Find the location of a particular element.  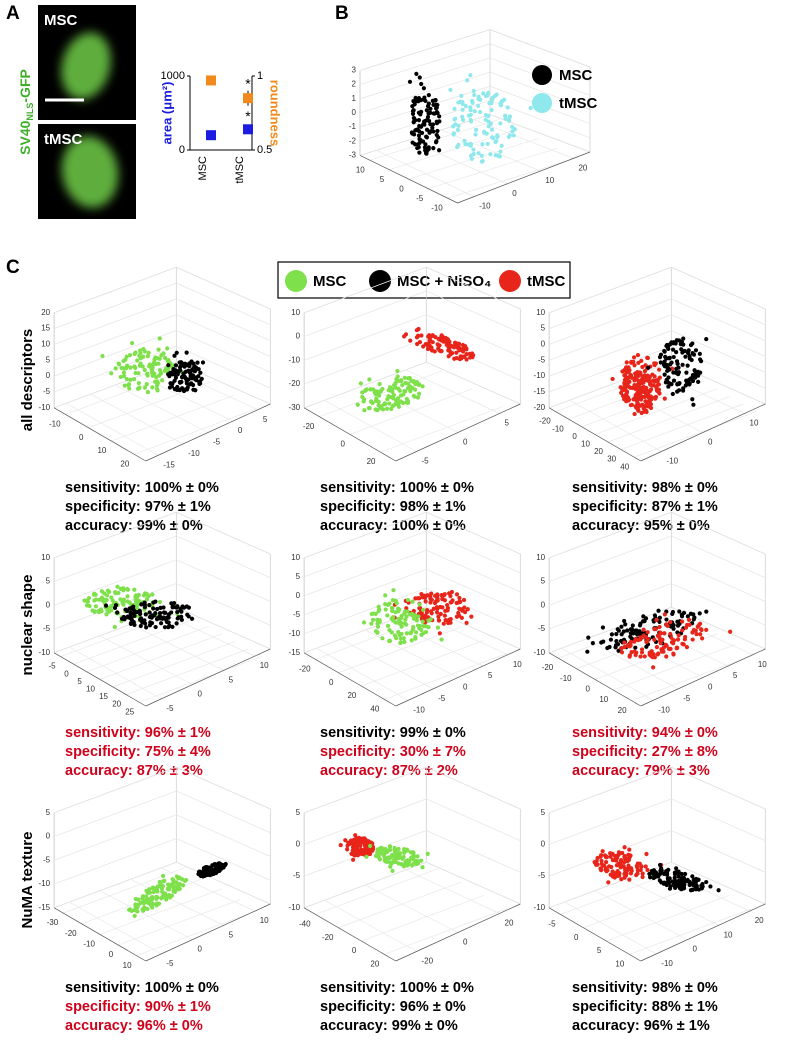

x-tick-label: -5 is located at coordinates (53, 666).